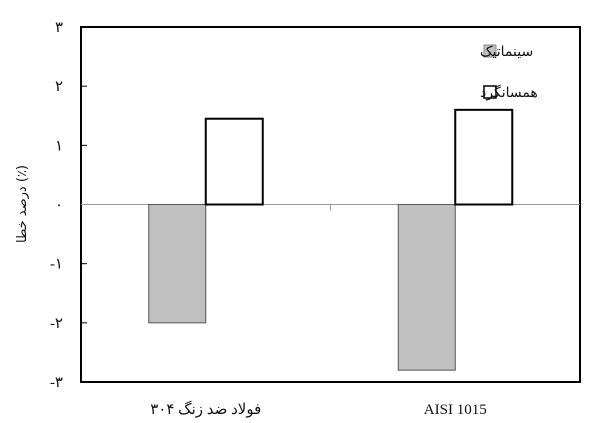  What do you see at coordinates (177, 264) in the screenshot?
I see `bar-series0-cat0` at bounding box center [177, 264].